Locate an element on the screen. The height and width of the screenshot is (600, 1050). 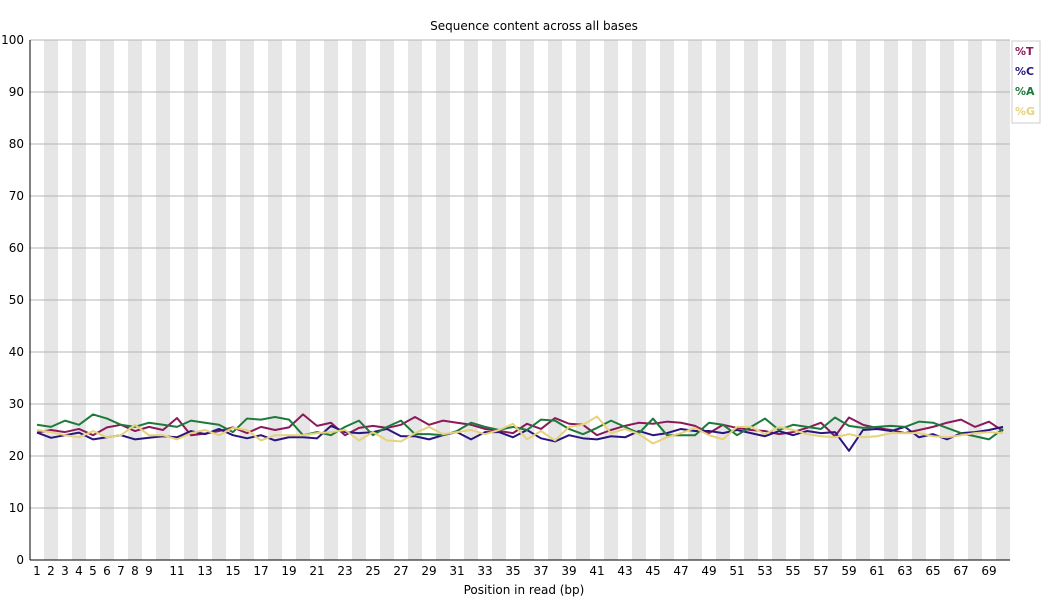
y-tick-labels: 0 10 20 30 40 50 60 70 80 90 100 is located at coordinates (12, 300).